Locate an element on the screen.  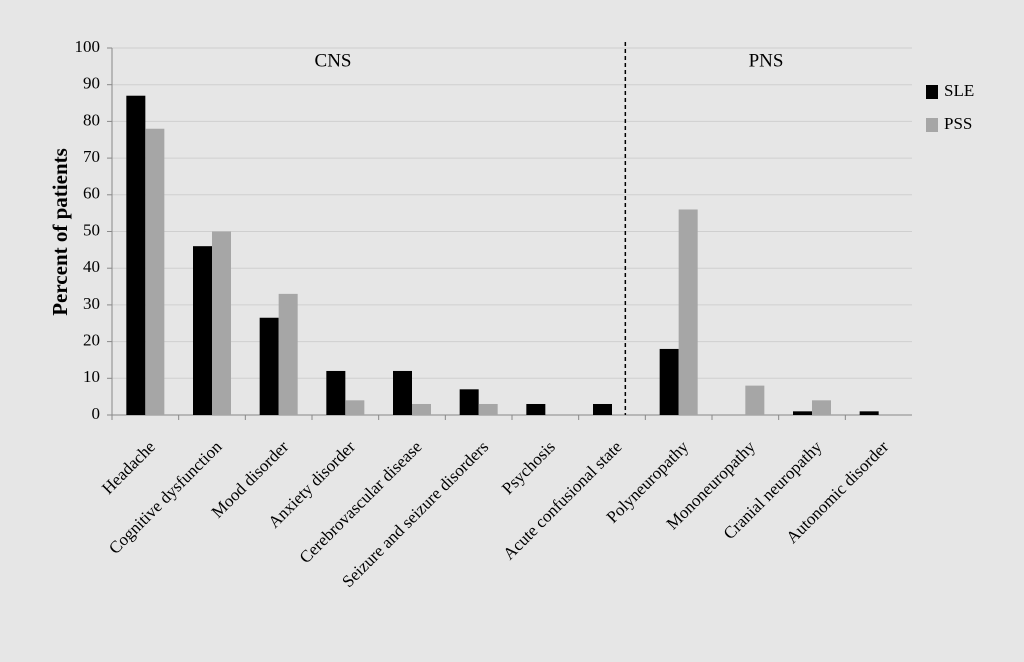
y-tick-label: 100 is located at coordinates (88, 46).